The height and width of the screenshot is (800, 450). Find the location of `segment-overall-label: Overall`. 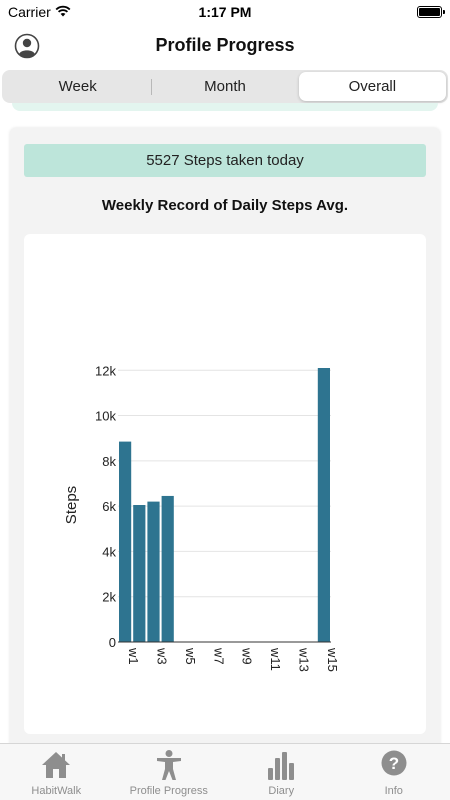

segment-overall-label: Overall is located at coordinates (372, 86).